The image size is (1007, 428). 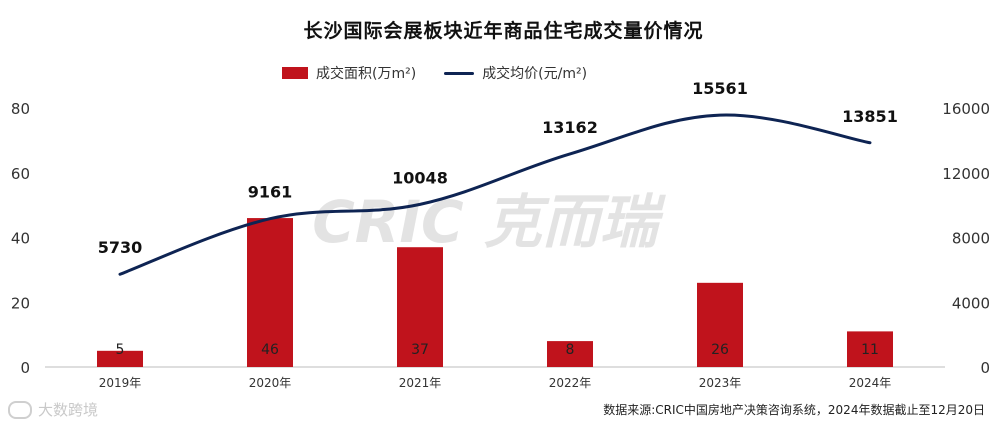 I want to click on source-note: 数据来源:CRIC中国房地产决策咨询系统，2024年数据截止至12月20日, so click(x=794, y=410).